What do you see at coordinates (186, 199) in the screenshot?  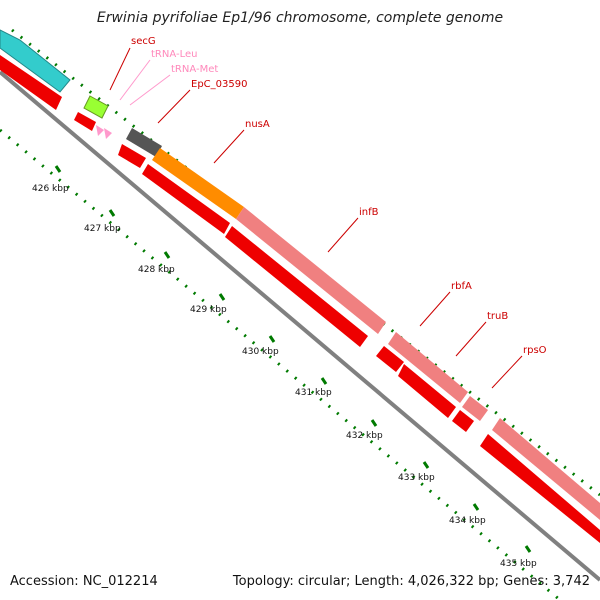 I see `cds-arrow-nusA` at bounding box center [186, 199].